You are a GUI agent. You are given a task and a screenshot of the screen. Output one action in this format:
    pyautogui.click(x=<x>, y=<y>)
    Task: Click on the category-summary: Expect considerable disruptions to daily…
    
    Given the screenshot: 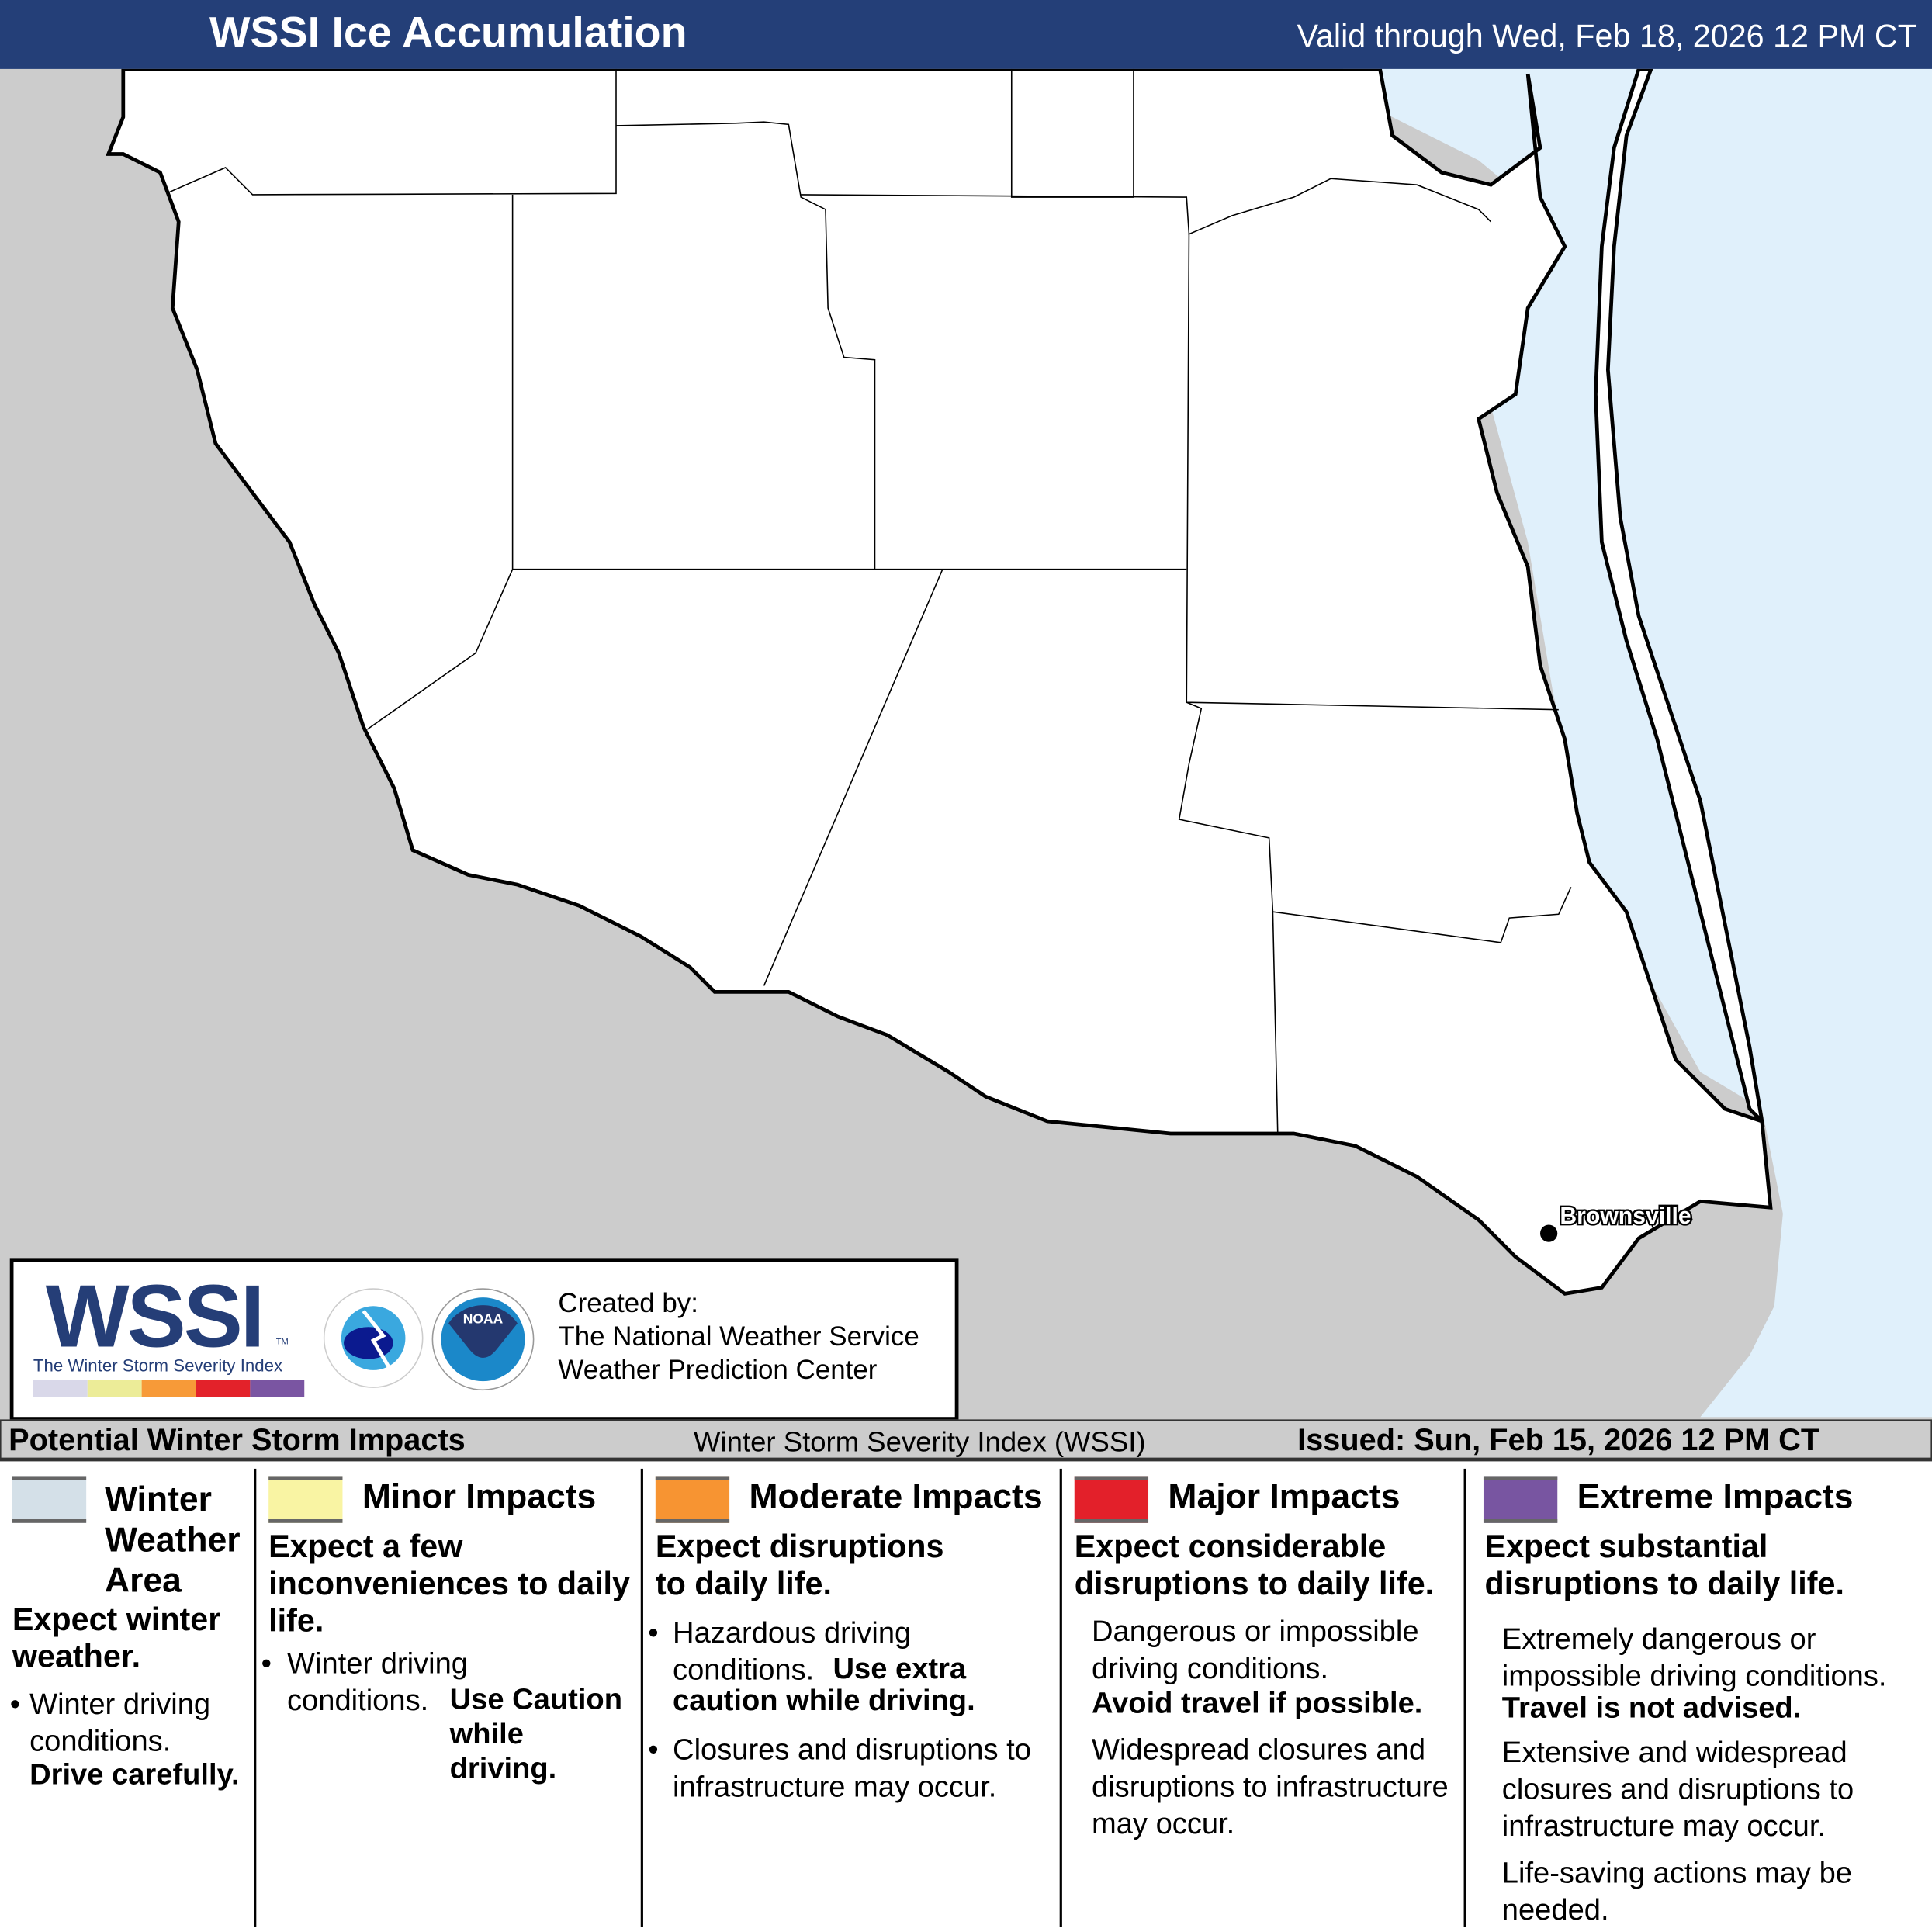 What is the action you would take?
    pyautogui.click(x=1254, y=1565)
    